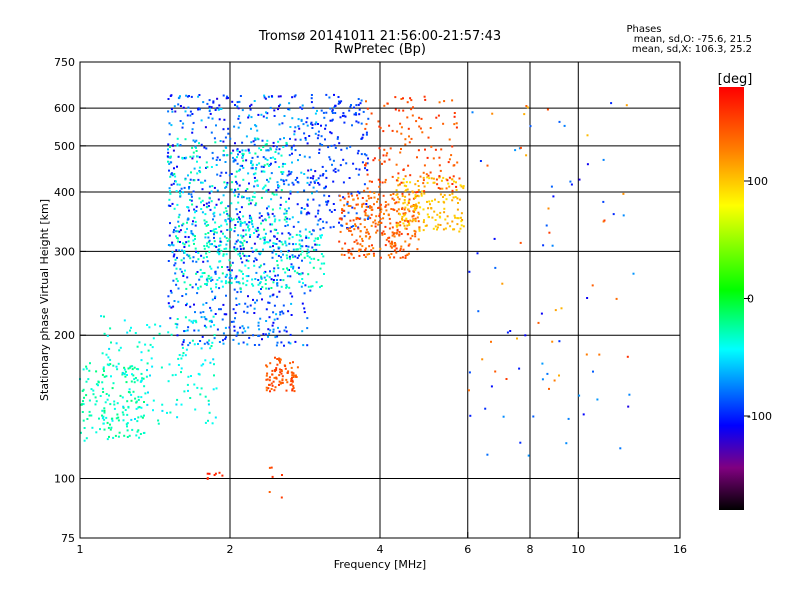  Describe the element at coordinates (530, 549) in the screenshot. I see `x-tick-label: 8` at that location.